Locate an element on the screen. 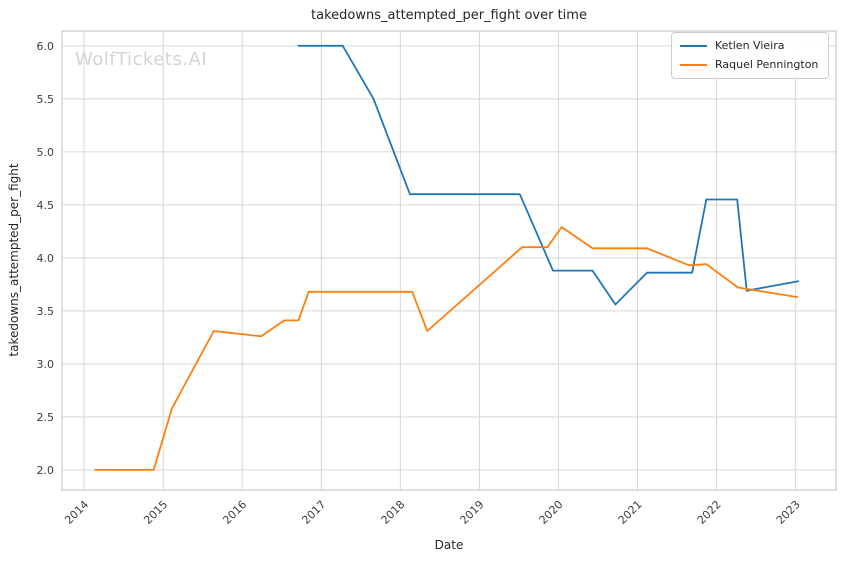 Image resolution: width=844 pixels, height=561 pixels. x-tick-label: 2021 is located at coordinates (630, 512).